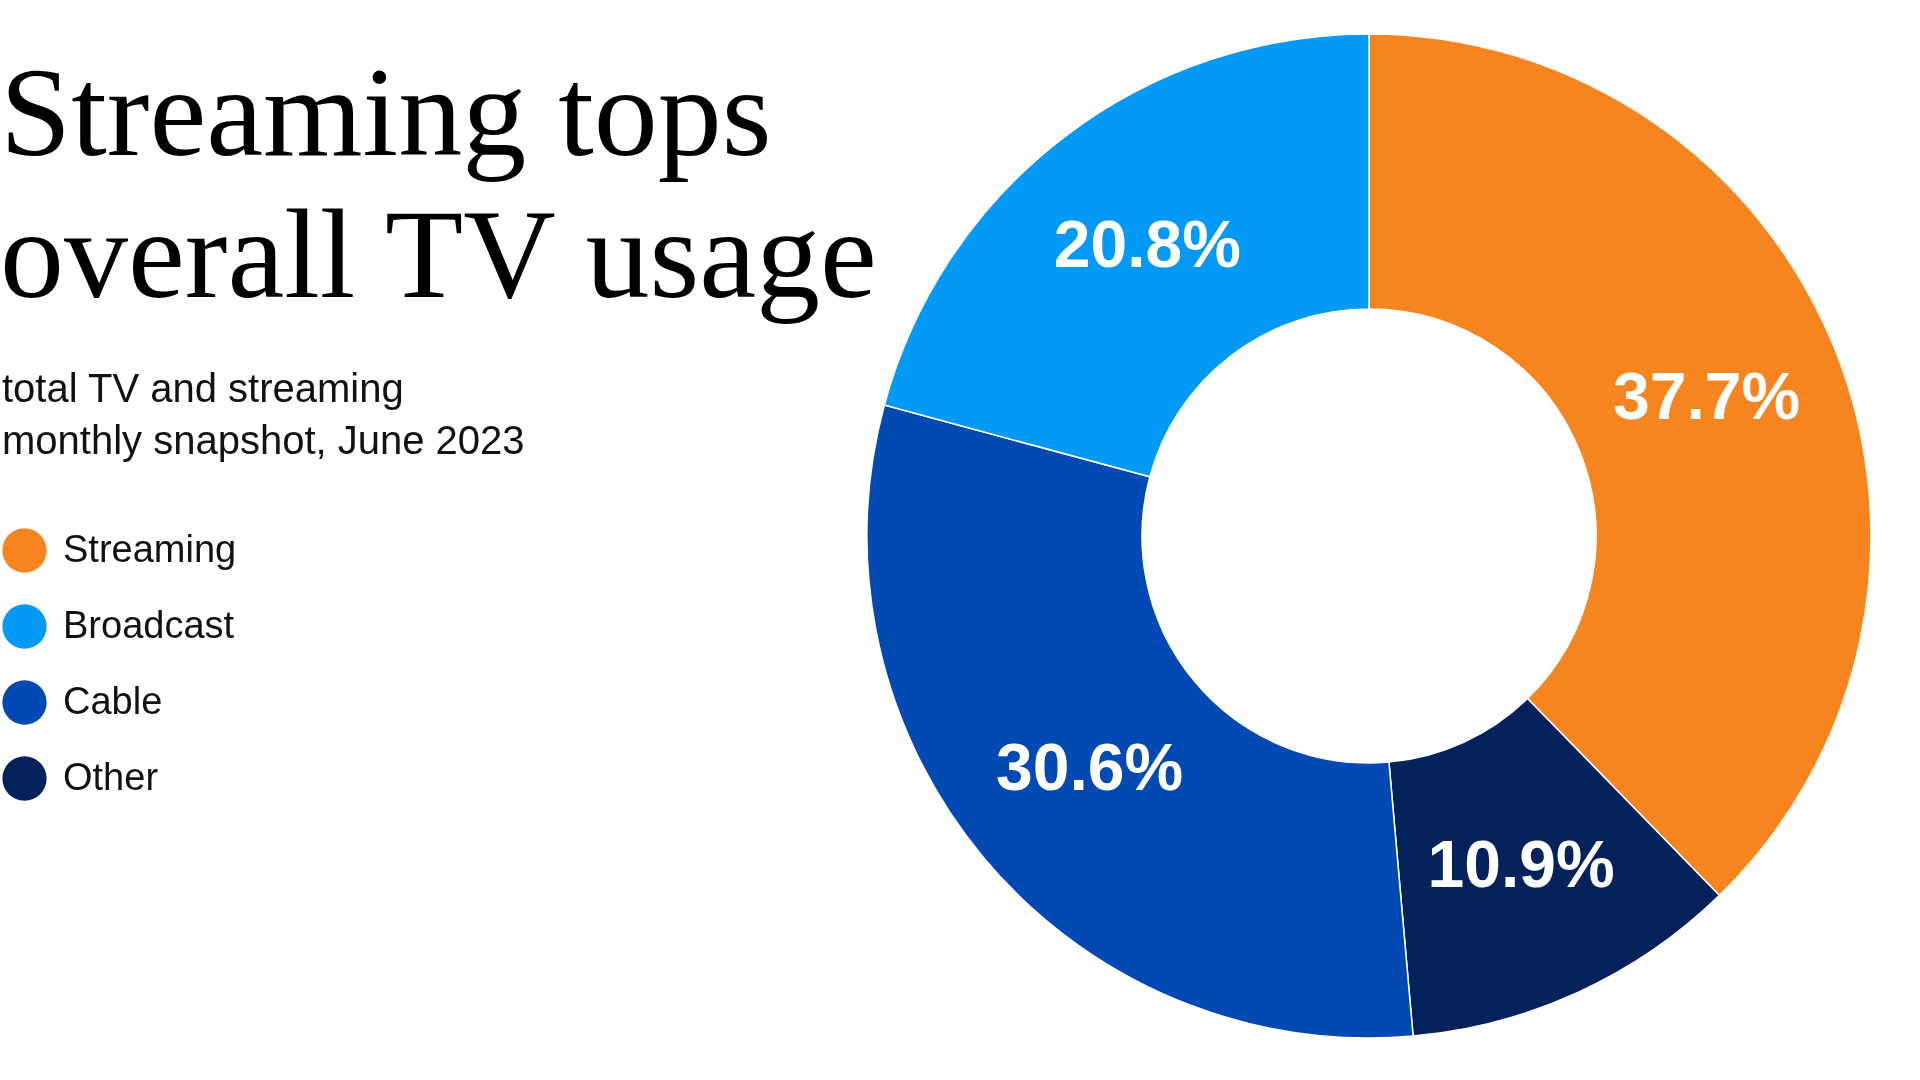  Describe the element at coordinates (1090, 767) in the screenshot. I see `data-label: 30.6%` at that location.